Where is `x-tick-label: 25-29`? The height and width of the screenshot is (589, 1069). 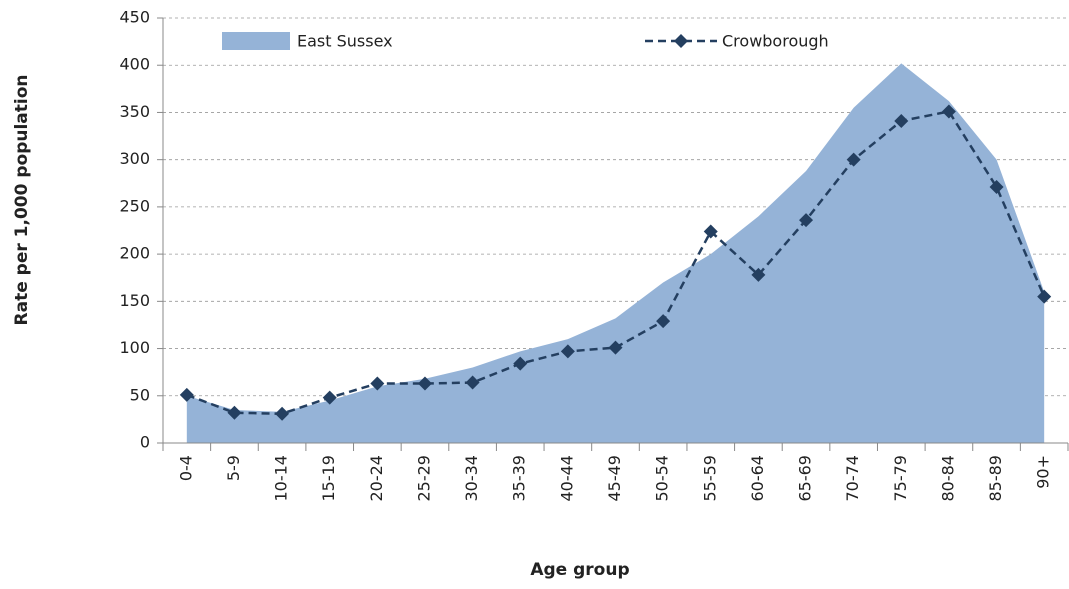
x-tick-label: 25-29 is located at coordinates (423, 478).